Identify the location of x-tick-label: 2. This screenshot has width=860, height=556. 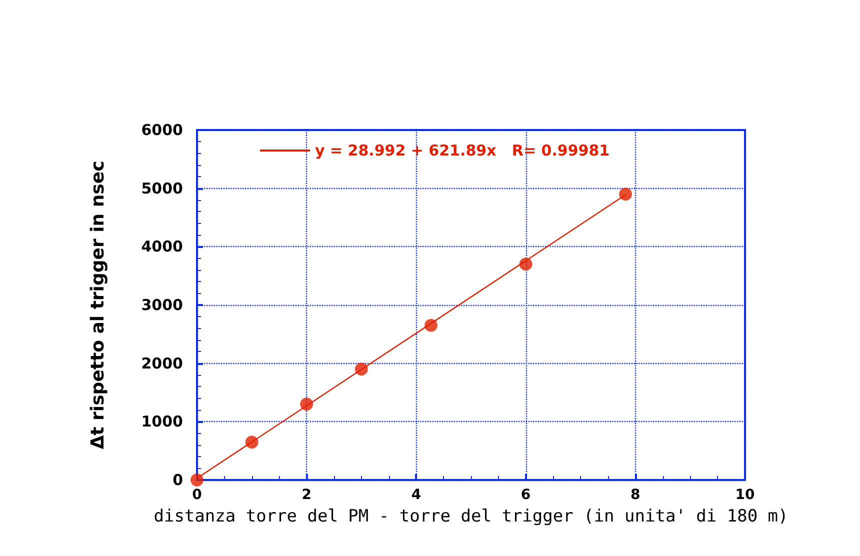
(307, 495).